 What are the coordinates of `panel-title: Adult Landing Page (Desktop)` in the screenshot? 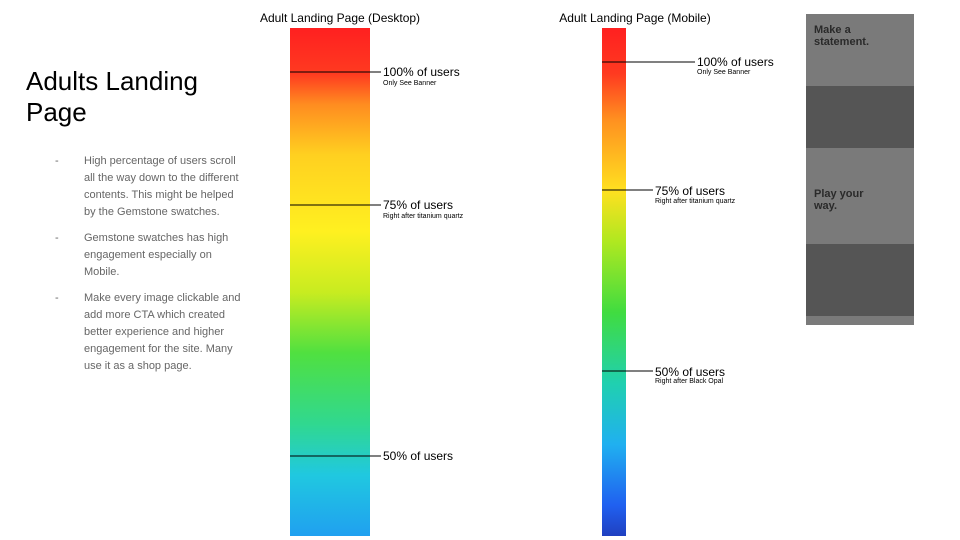 It's located at (340, 18).